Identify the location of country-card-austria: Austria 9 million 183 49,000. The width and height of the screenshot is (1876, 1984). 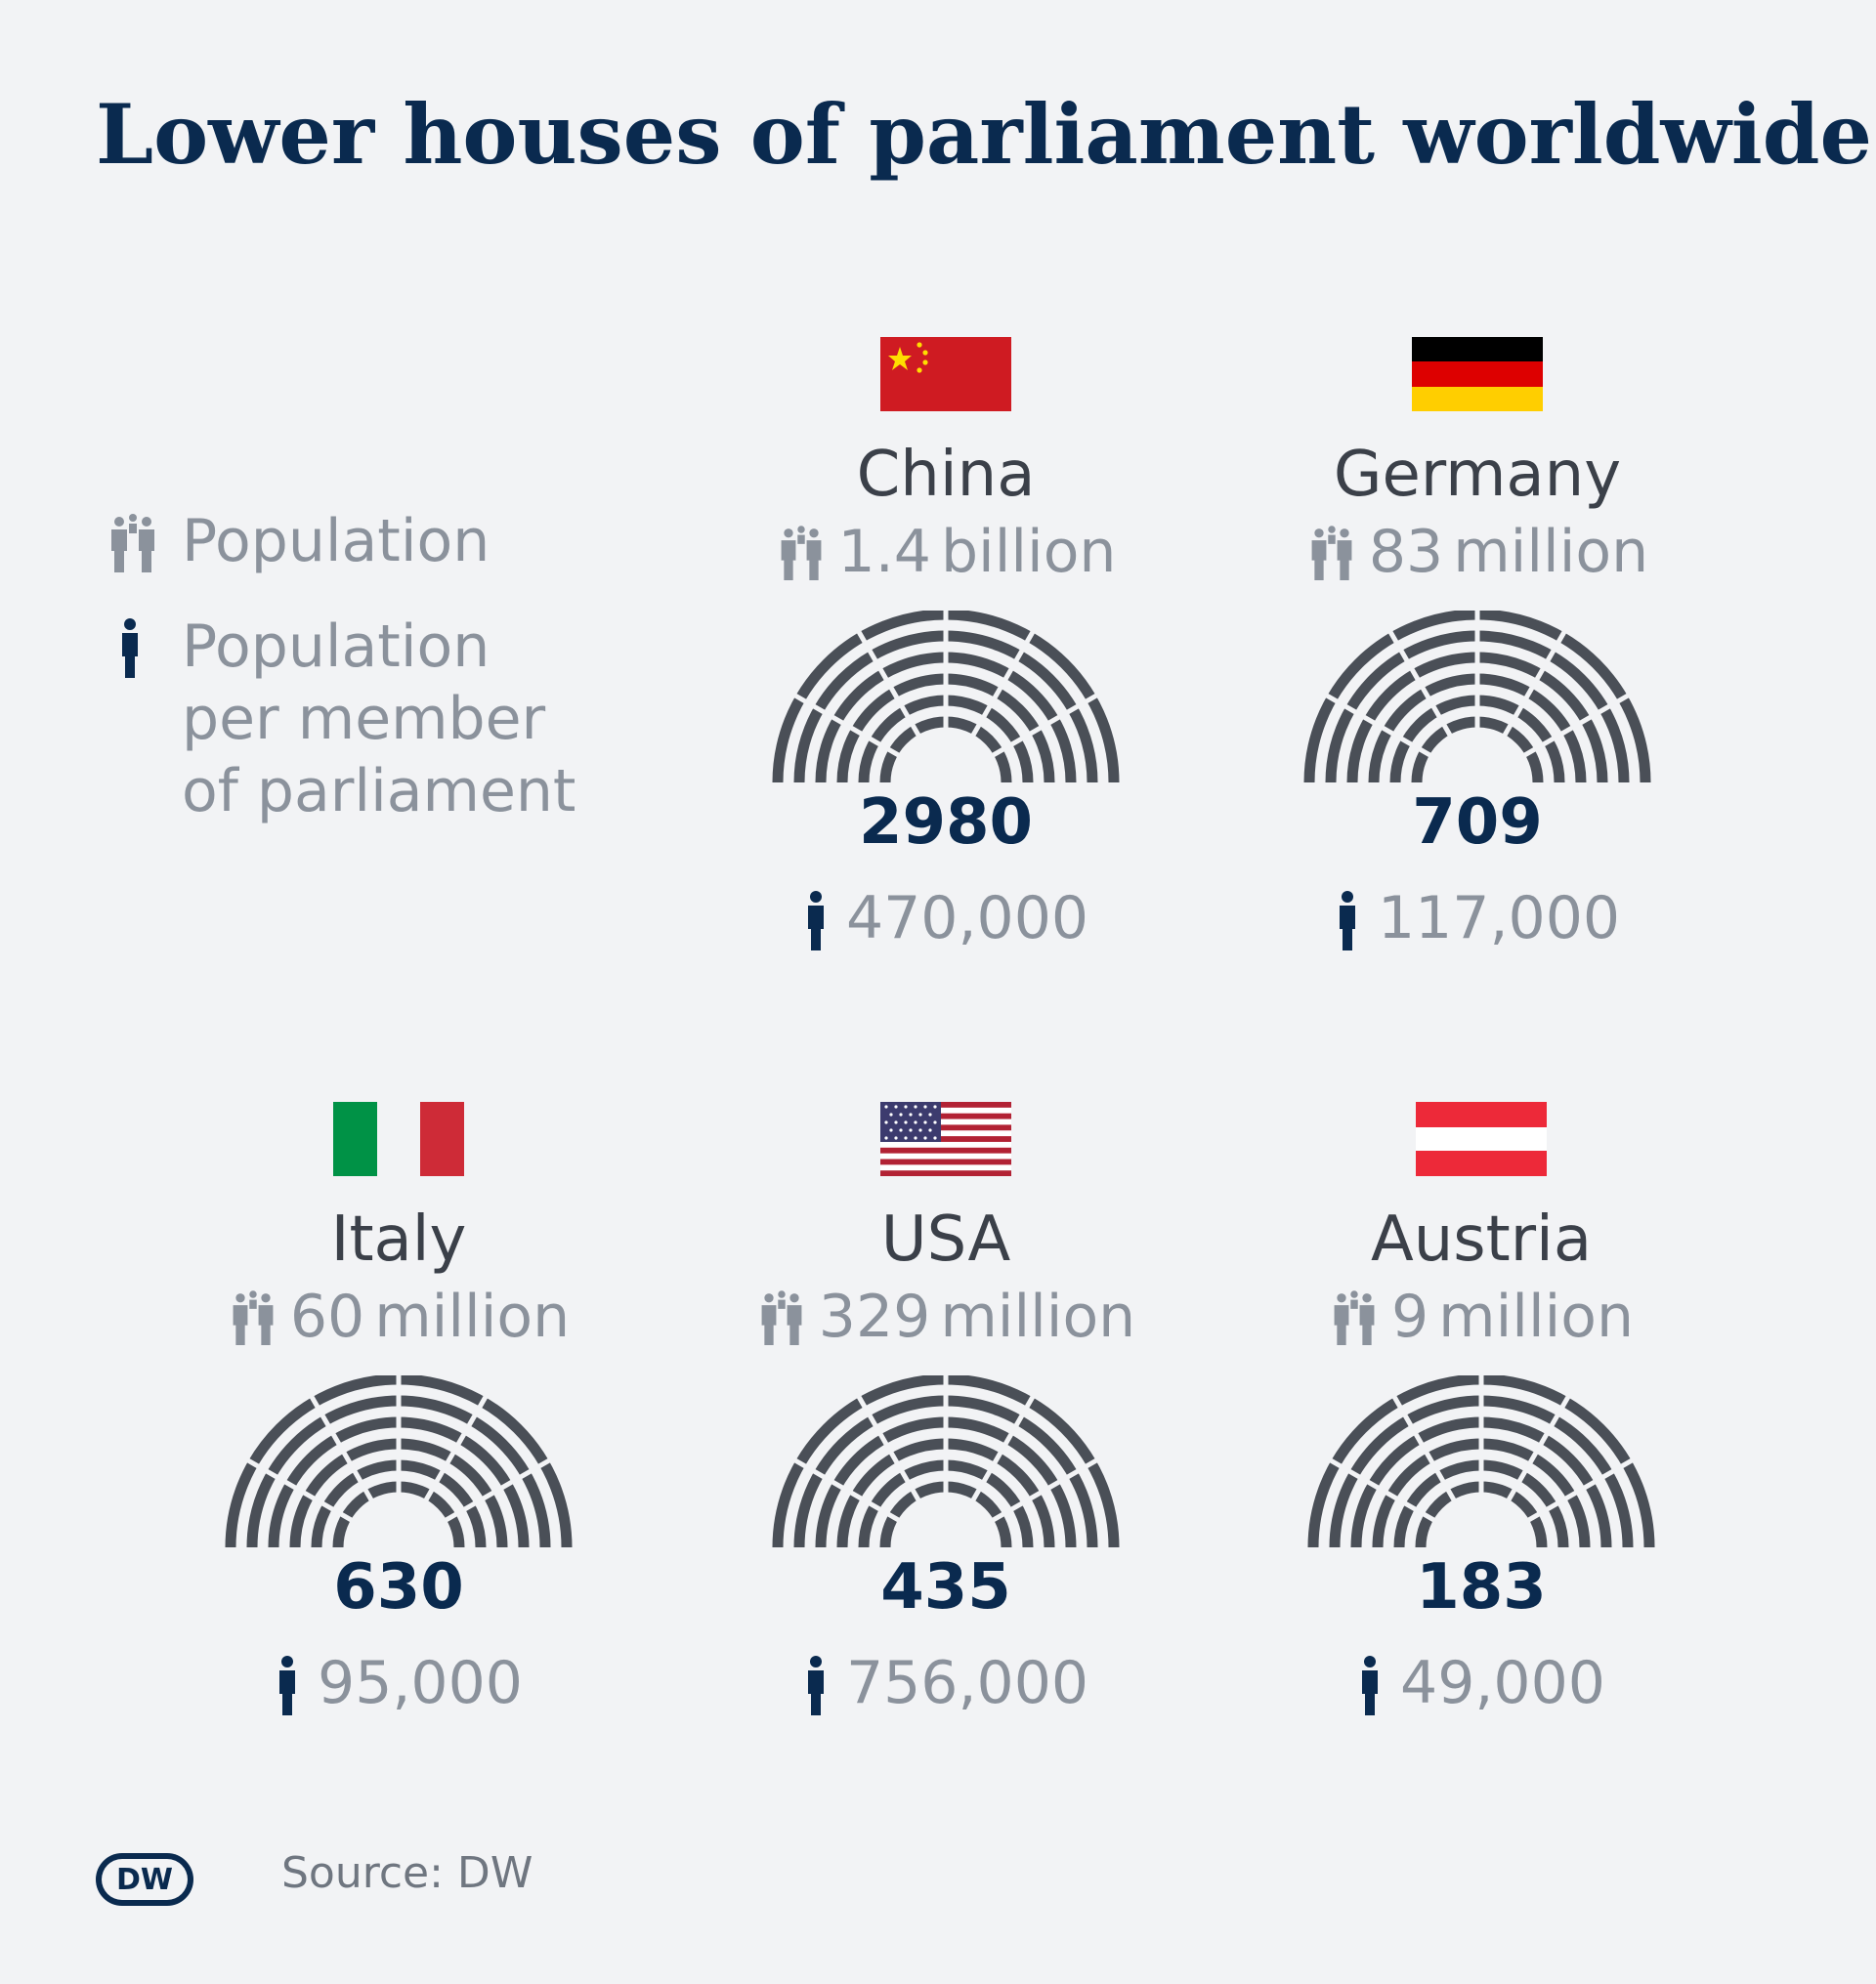
(1481, 1453).